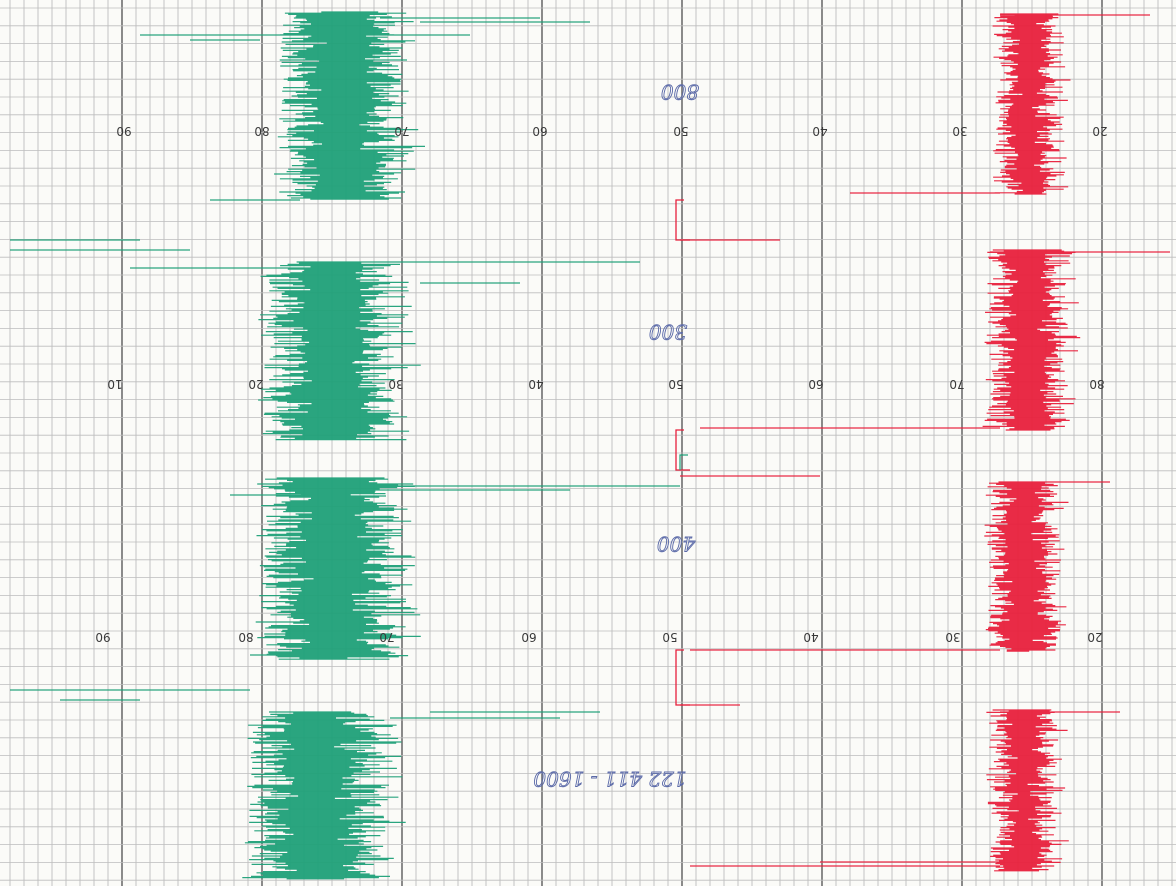  What do you see at coordinates (609, 779) in the screenshot?
I see `handwritten-note: 122 411 - 1600` at bounding box center [609, 779].